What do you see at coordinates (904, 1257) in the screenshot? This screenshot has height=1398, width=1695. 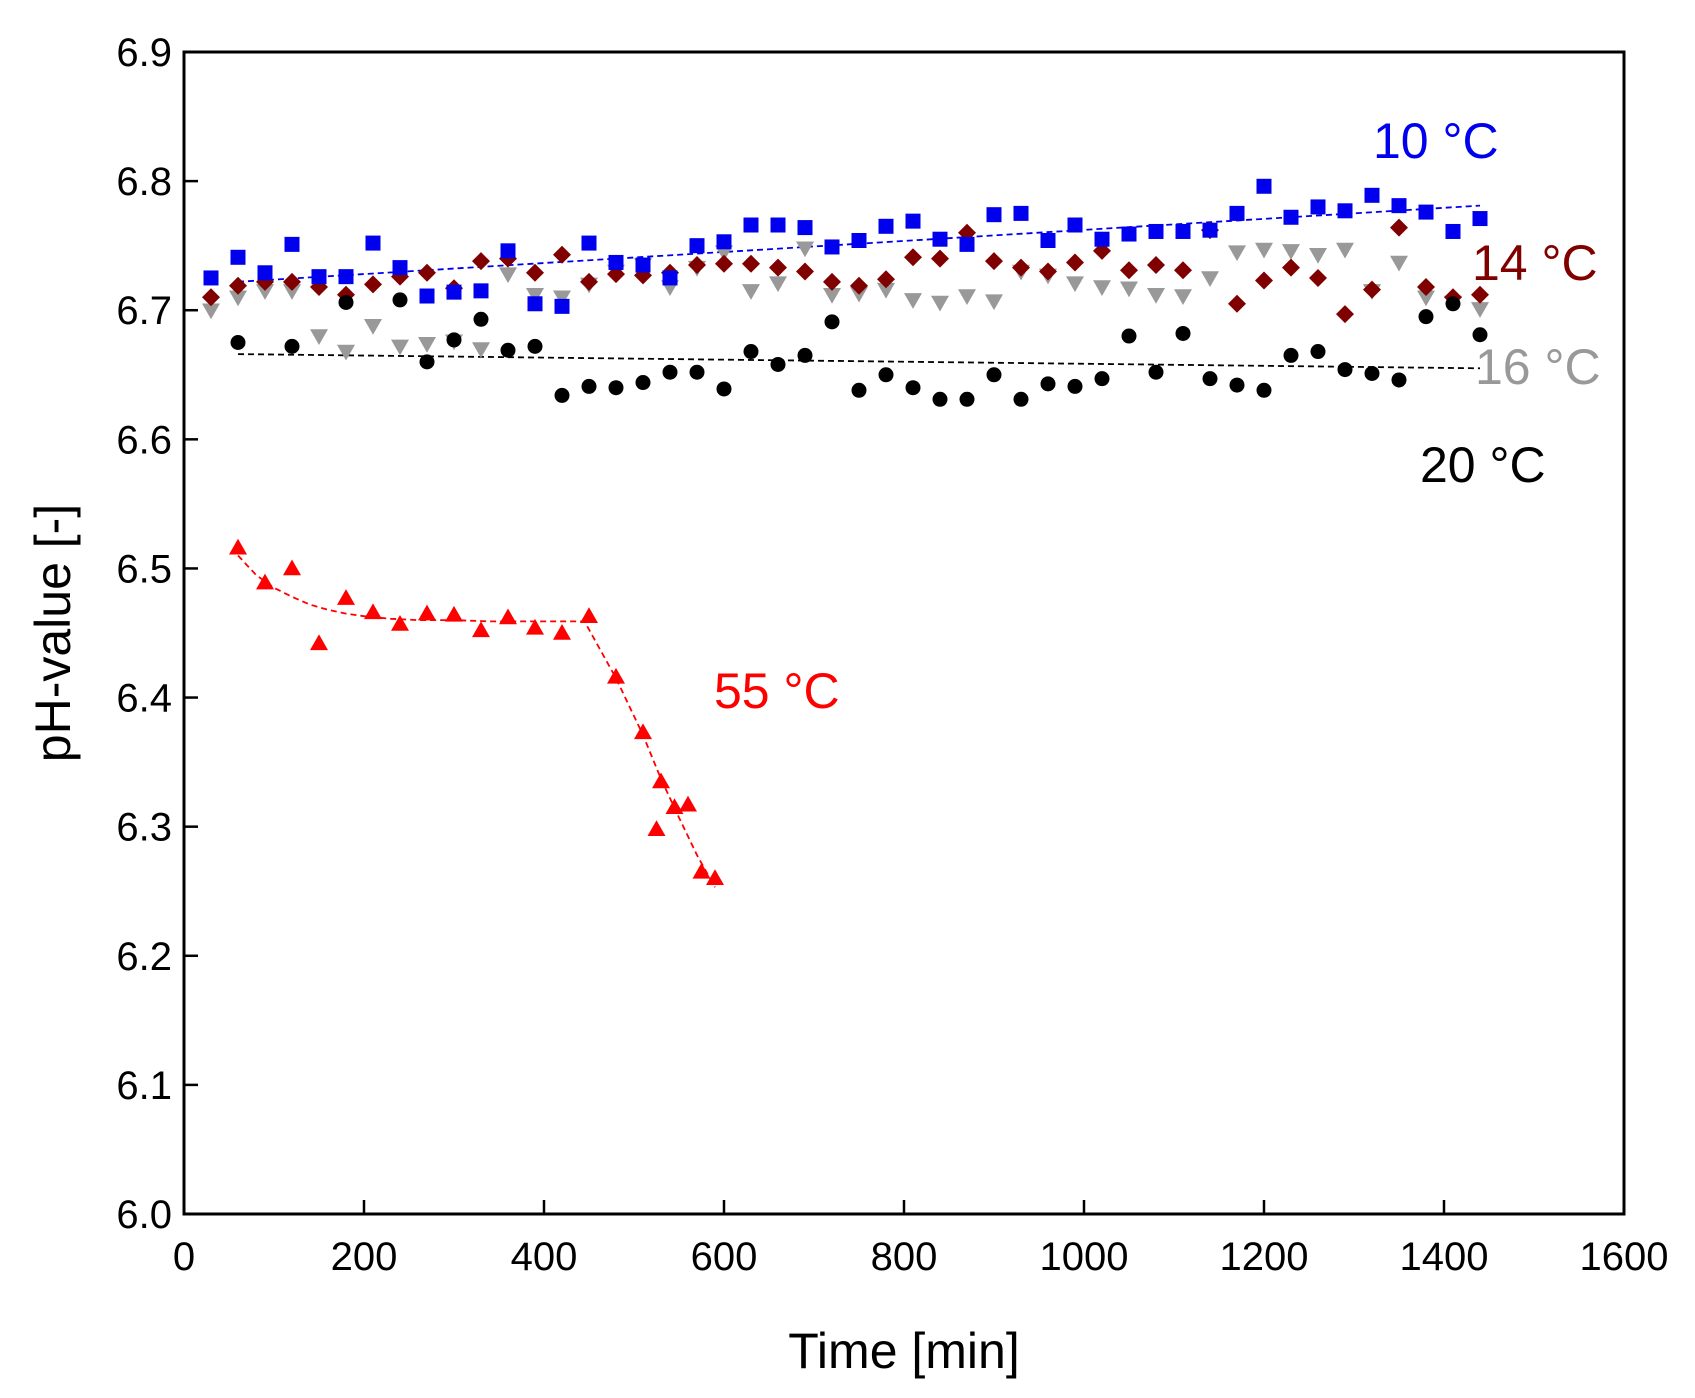 I see `x-tick-label: 800` at bounding box center [904, 1257].